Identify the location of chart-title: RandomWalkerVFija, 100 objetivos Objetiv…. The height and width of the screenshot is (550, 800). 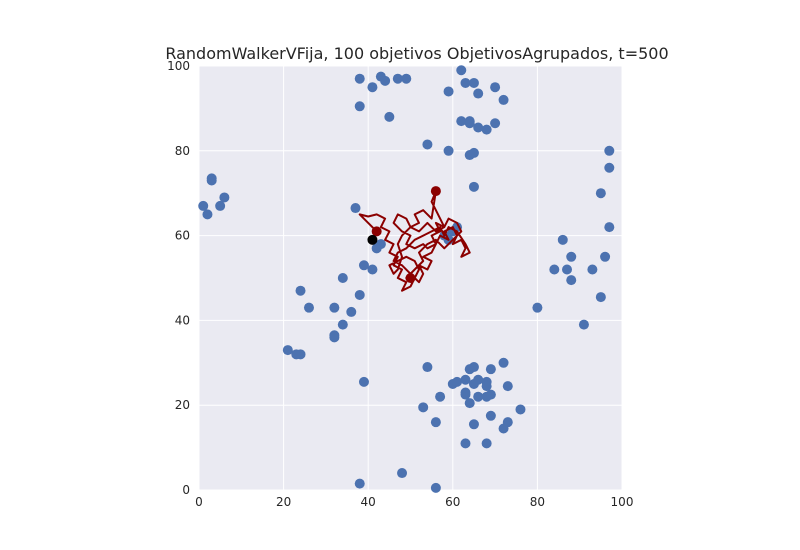
(416, 53).